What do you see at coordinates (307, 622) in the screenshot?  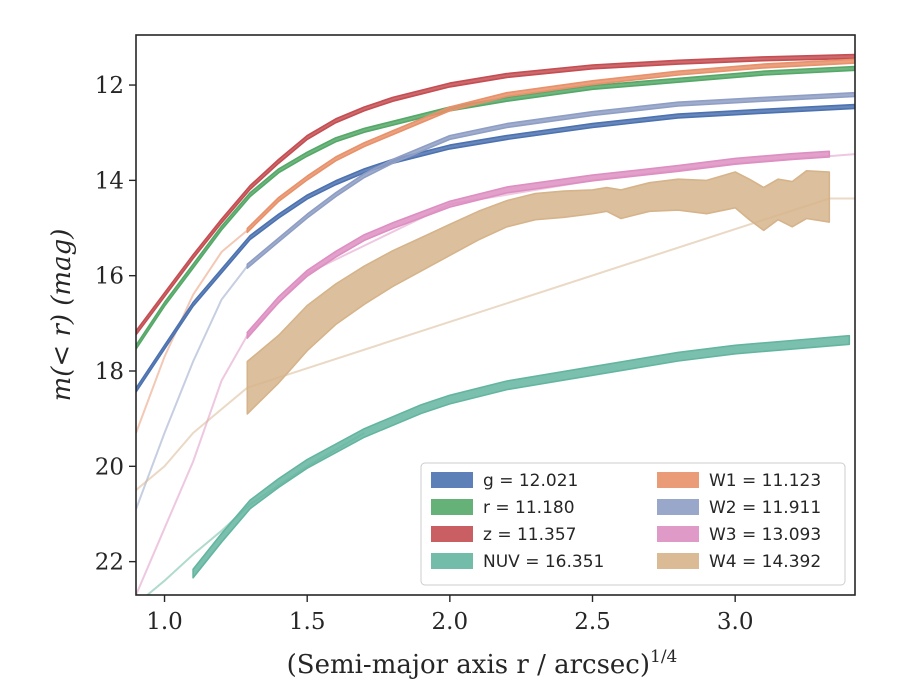 I see `x-tick-label: 1.5` at bounding box center [307, 622].